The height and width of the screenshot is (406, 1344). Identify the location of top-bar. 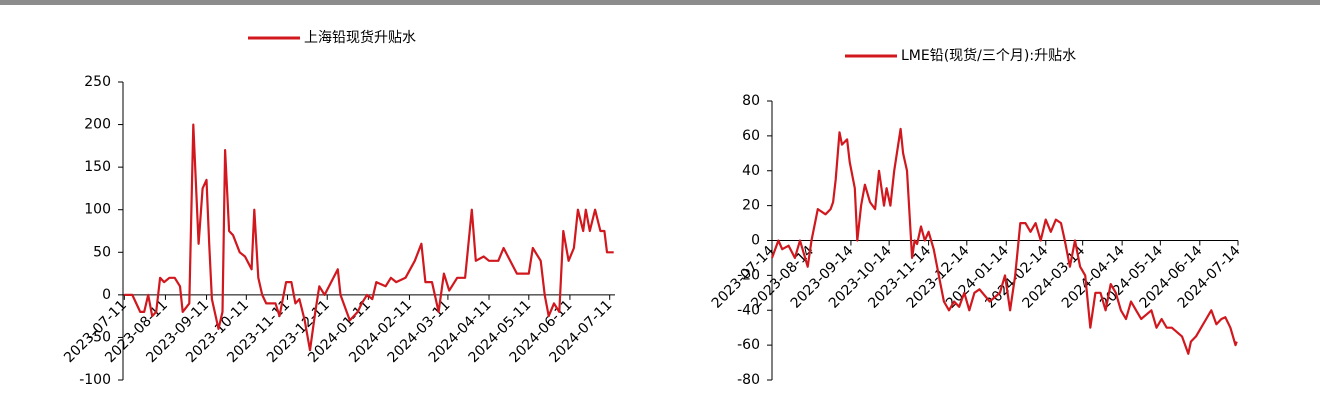
(660, 2).